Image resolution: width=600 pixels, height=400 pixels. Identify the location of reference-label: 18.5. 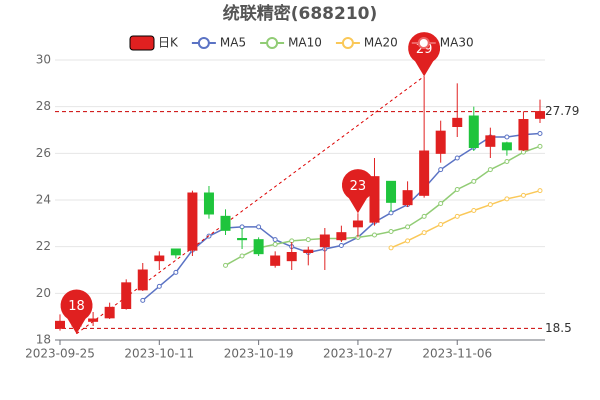
(558, 328).